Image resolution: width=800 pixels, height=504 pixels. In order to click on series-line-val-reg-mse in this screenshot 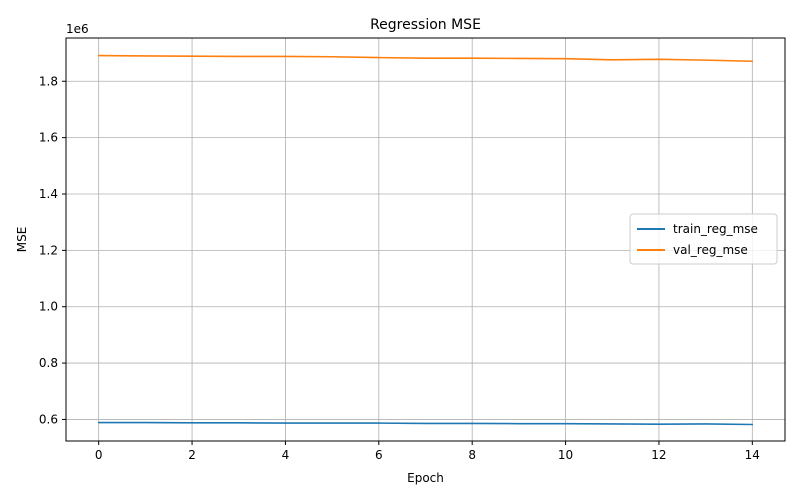, I will do `click(426, 59)`.